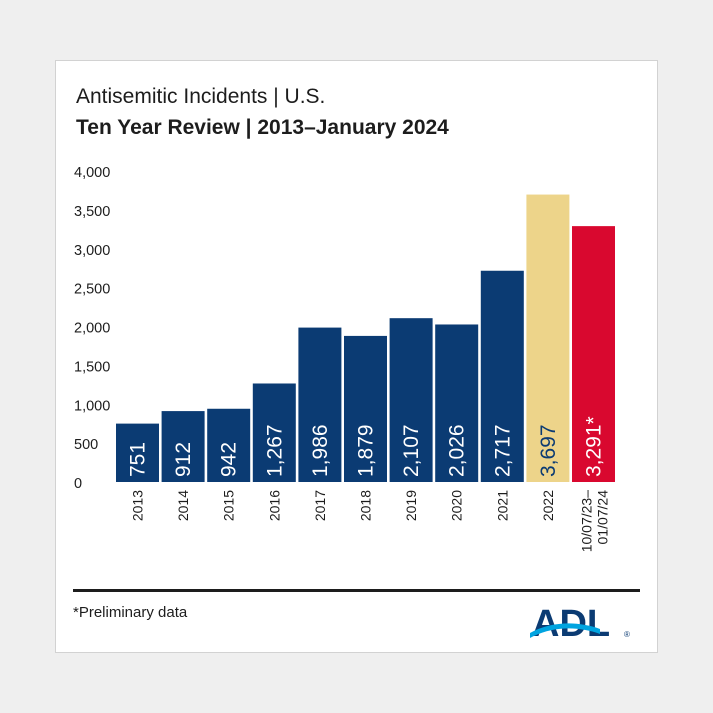 The height and width of the screenshot is (713, 713). I want to click on y-tick-label: 1,500, so click(92, 367).